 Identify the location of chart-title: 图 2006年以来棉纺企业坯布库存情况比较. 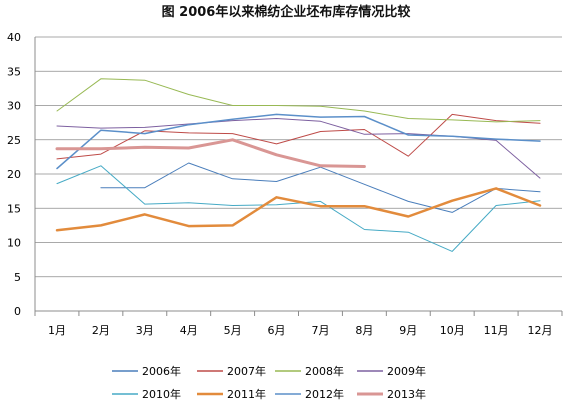
(286, 12).